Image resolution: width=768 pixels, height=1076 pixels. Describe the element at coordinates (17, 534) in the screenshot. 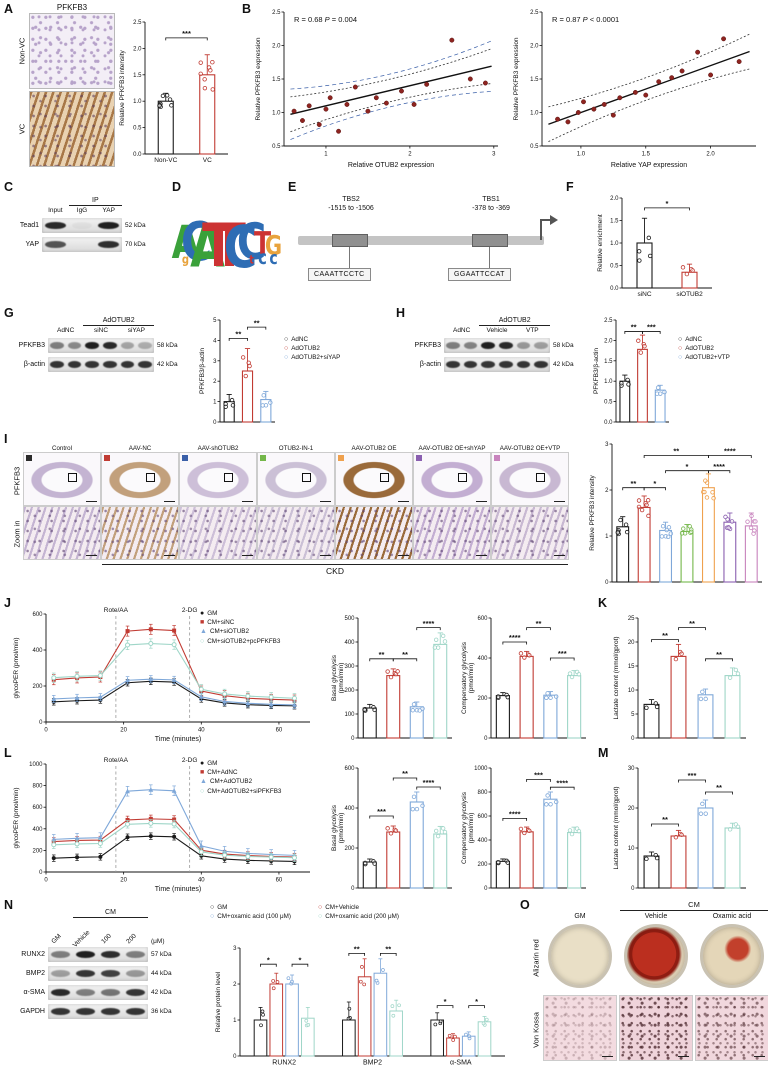

I see `ihc-row-label-zoom: Zoom in` at that location.